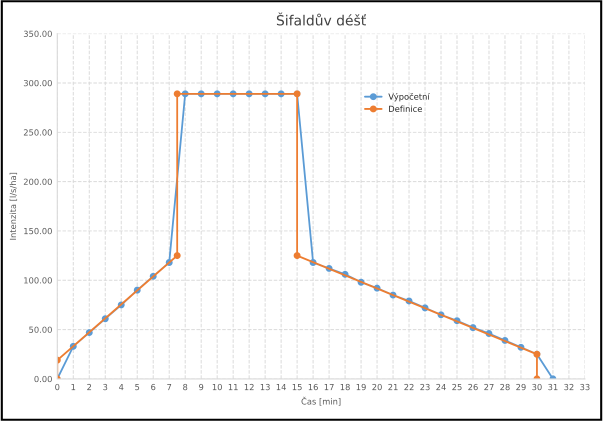  What do you see at coordinates (457, 387) in the screenshot?
I see `x-tick-label: 25` at bounding box center [457, 387].